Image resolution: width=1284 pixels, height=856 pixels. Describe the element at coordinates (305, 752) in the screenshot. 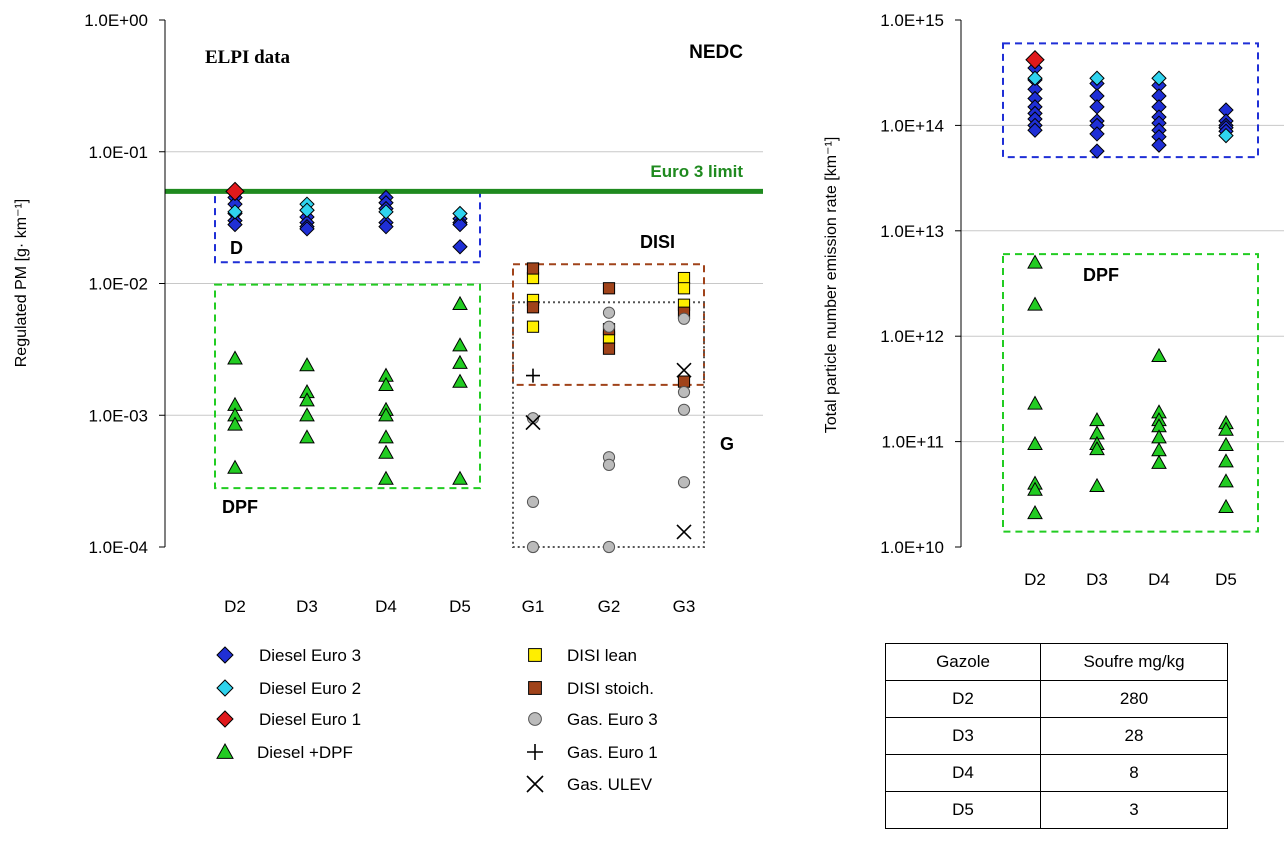

I see `legend-label: Diesel +DPF` at that location.